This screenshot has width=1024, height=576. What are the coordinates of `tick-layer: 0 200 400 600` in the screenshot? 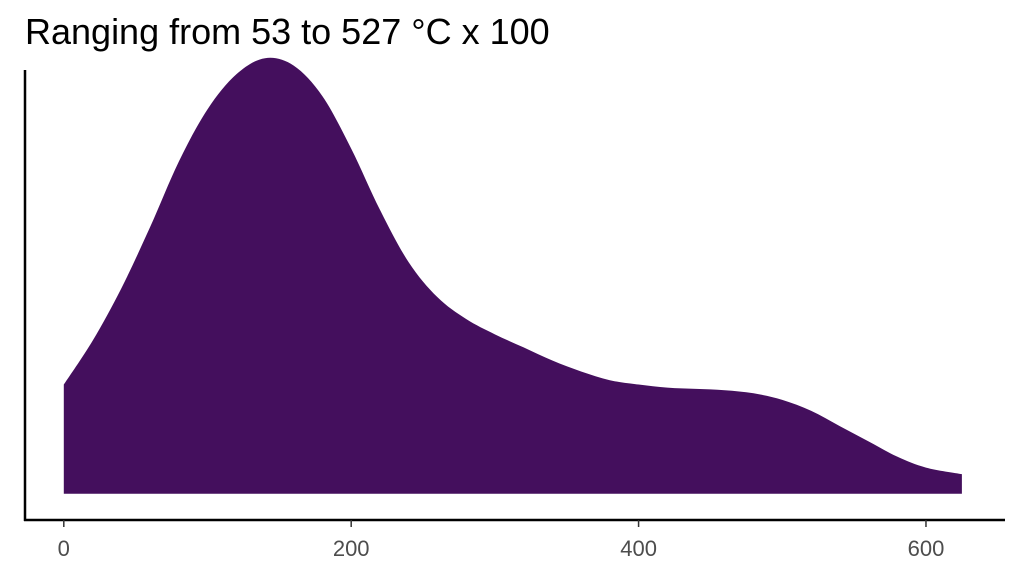 It's located at (501, 540).